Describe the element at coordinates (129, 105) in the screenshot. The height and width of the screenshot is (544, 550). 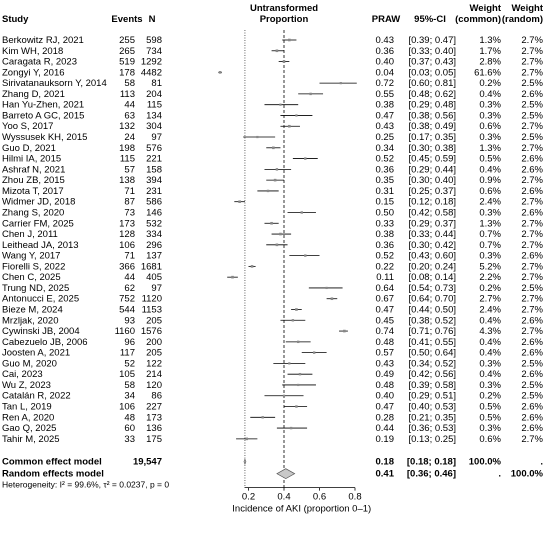
I see `study-events: 44` at that location.